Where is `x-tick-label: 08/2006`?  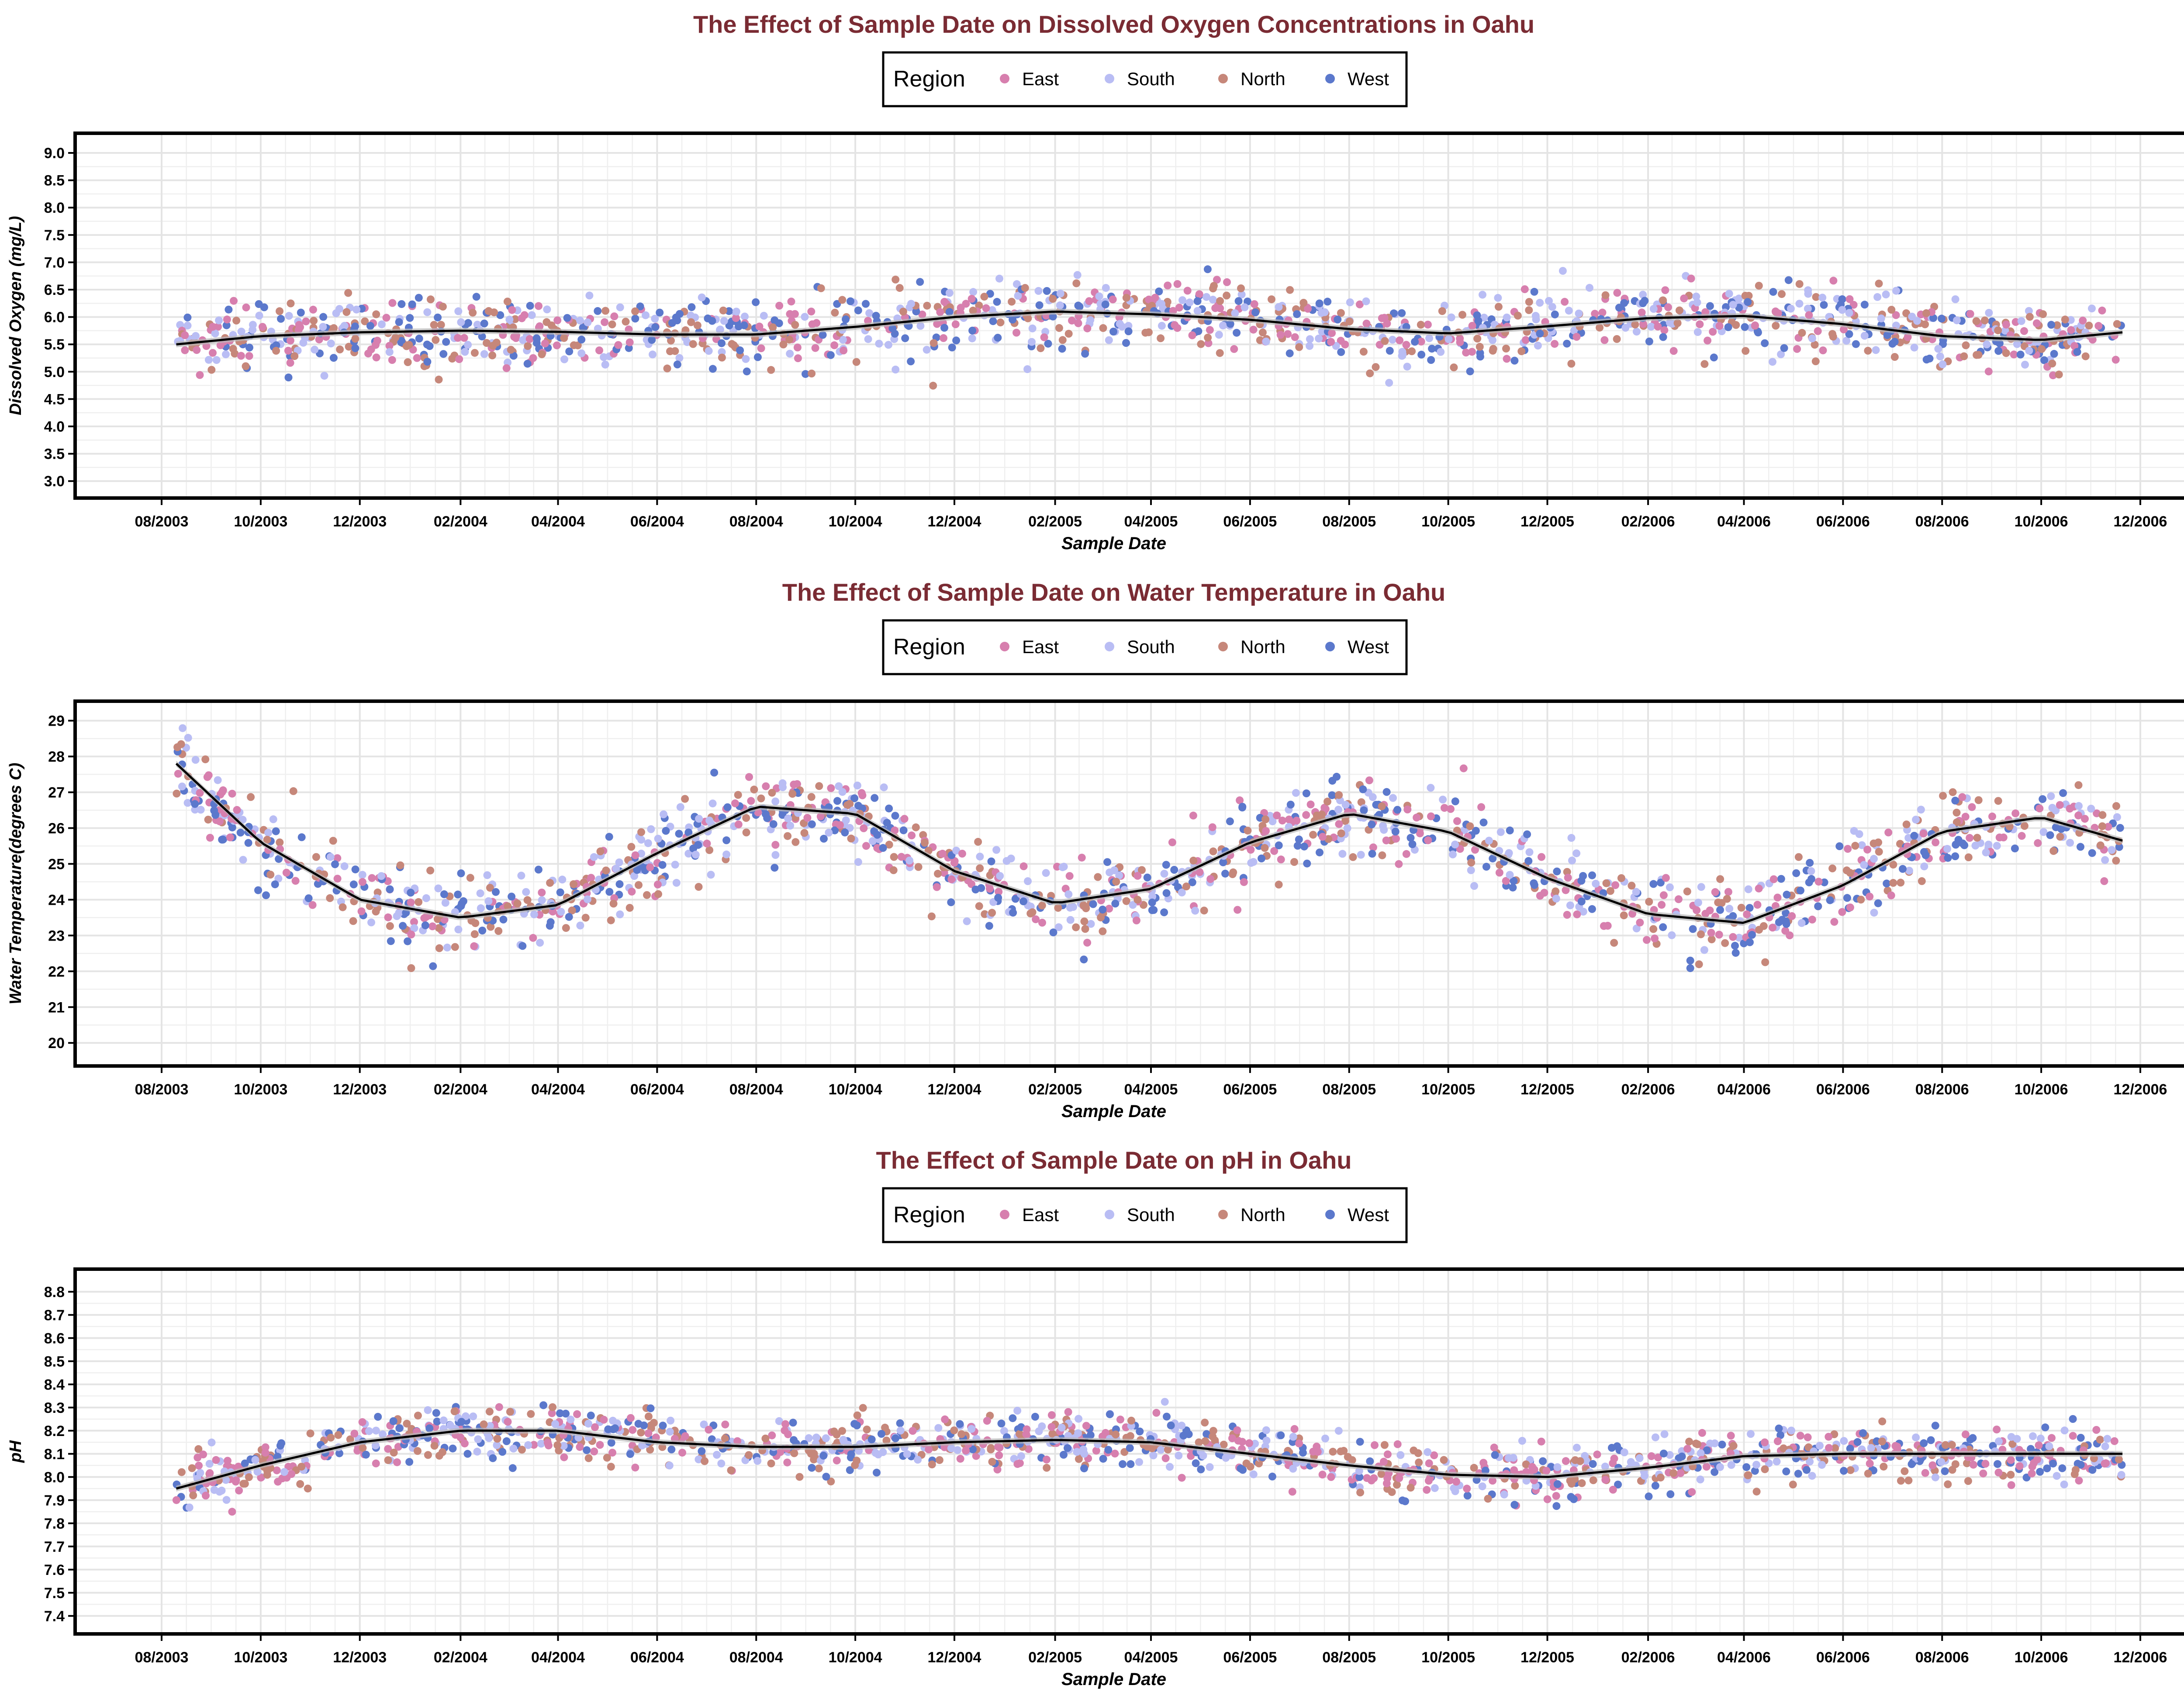
x-tick-label: 08/2006 is located at coordinates (1942, 1089).